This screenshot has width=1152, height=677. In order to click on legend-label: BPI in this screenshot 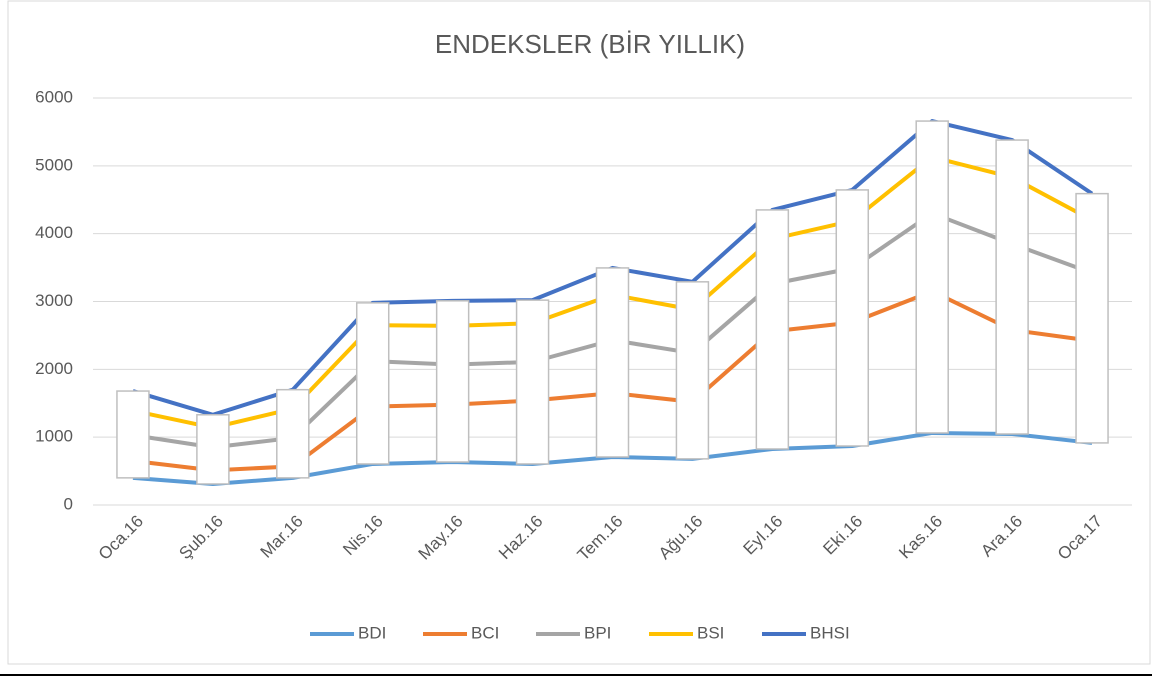, I will do `click(597, 632)`.